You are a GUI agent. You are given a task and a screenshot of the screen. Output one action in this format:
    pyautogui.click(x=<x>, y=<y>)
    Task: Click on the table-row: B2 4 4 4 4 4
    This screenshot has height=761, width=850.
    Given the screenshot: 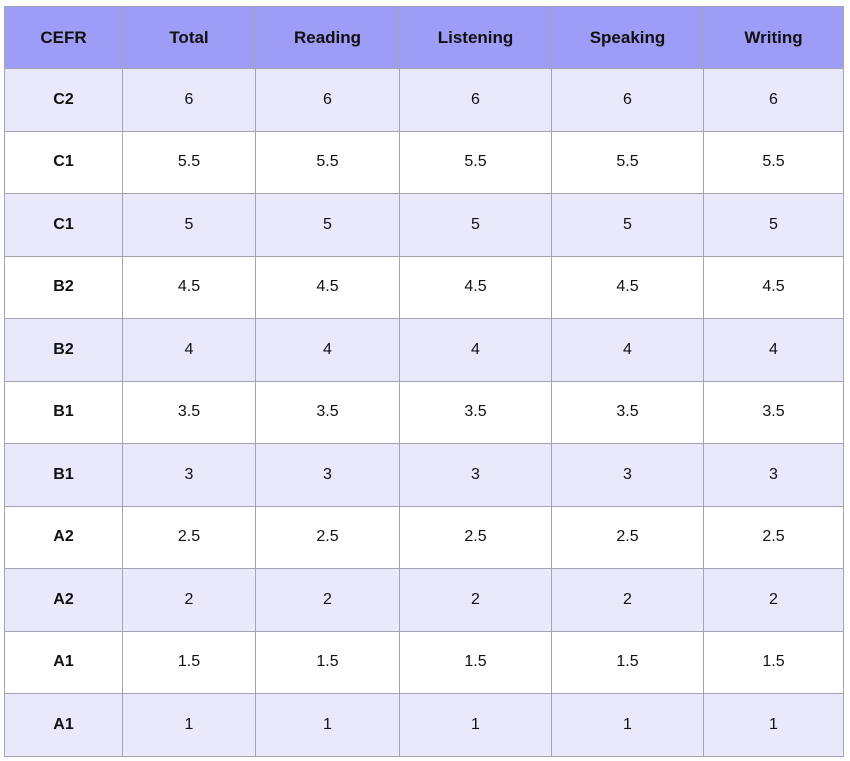 What is the action you would take?
    pyautogui.click(x=424, y=350)
    